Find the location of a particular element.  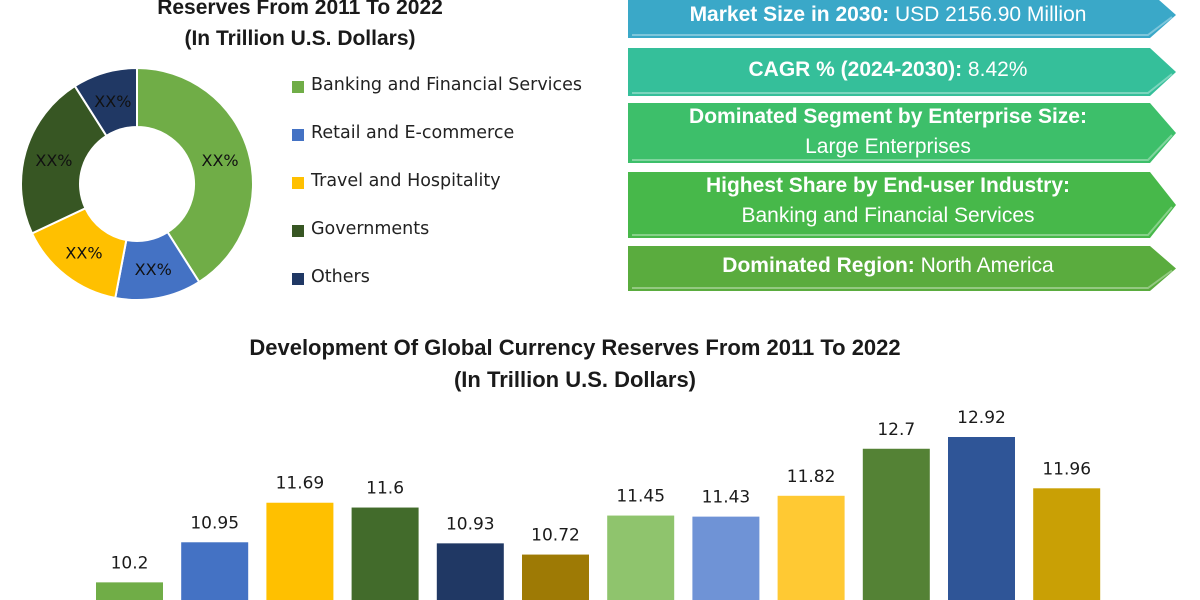

legend-label: Banking and Financial Services is located at coordinates (447, 85).